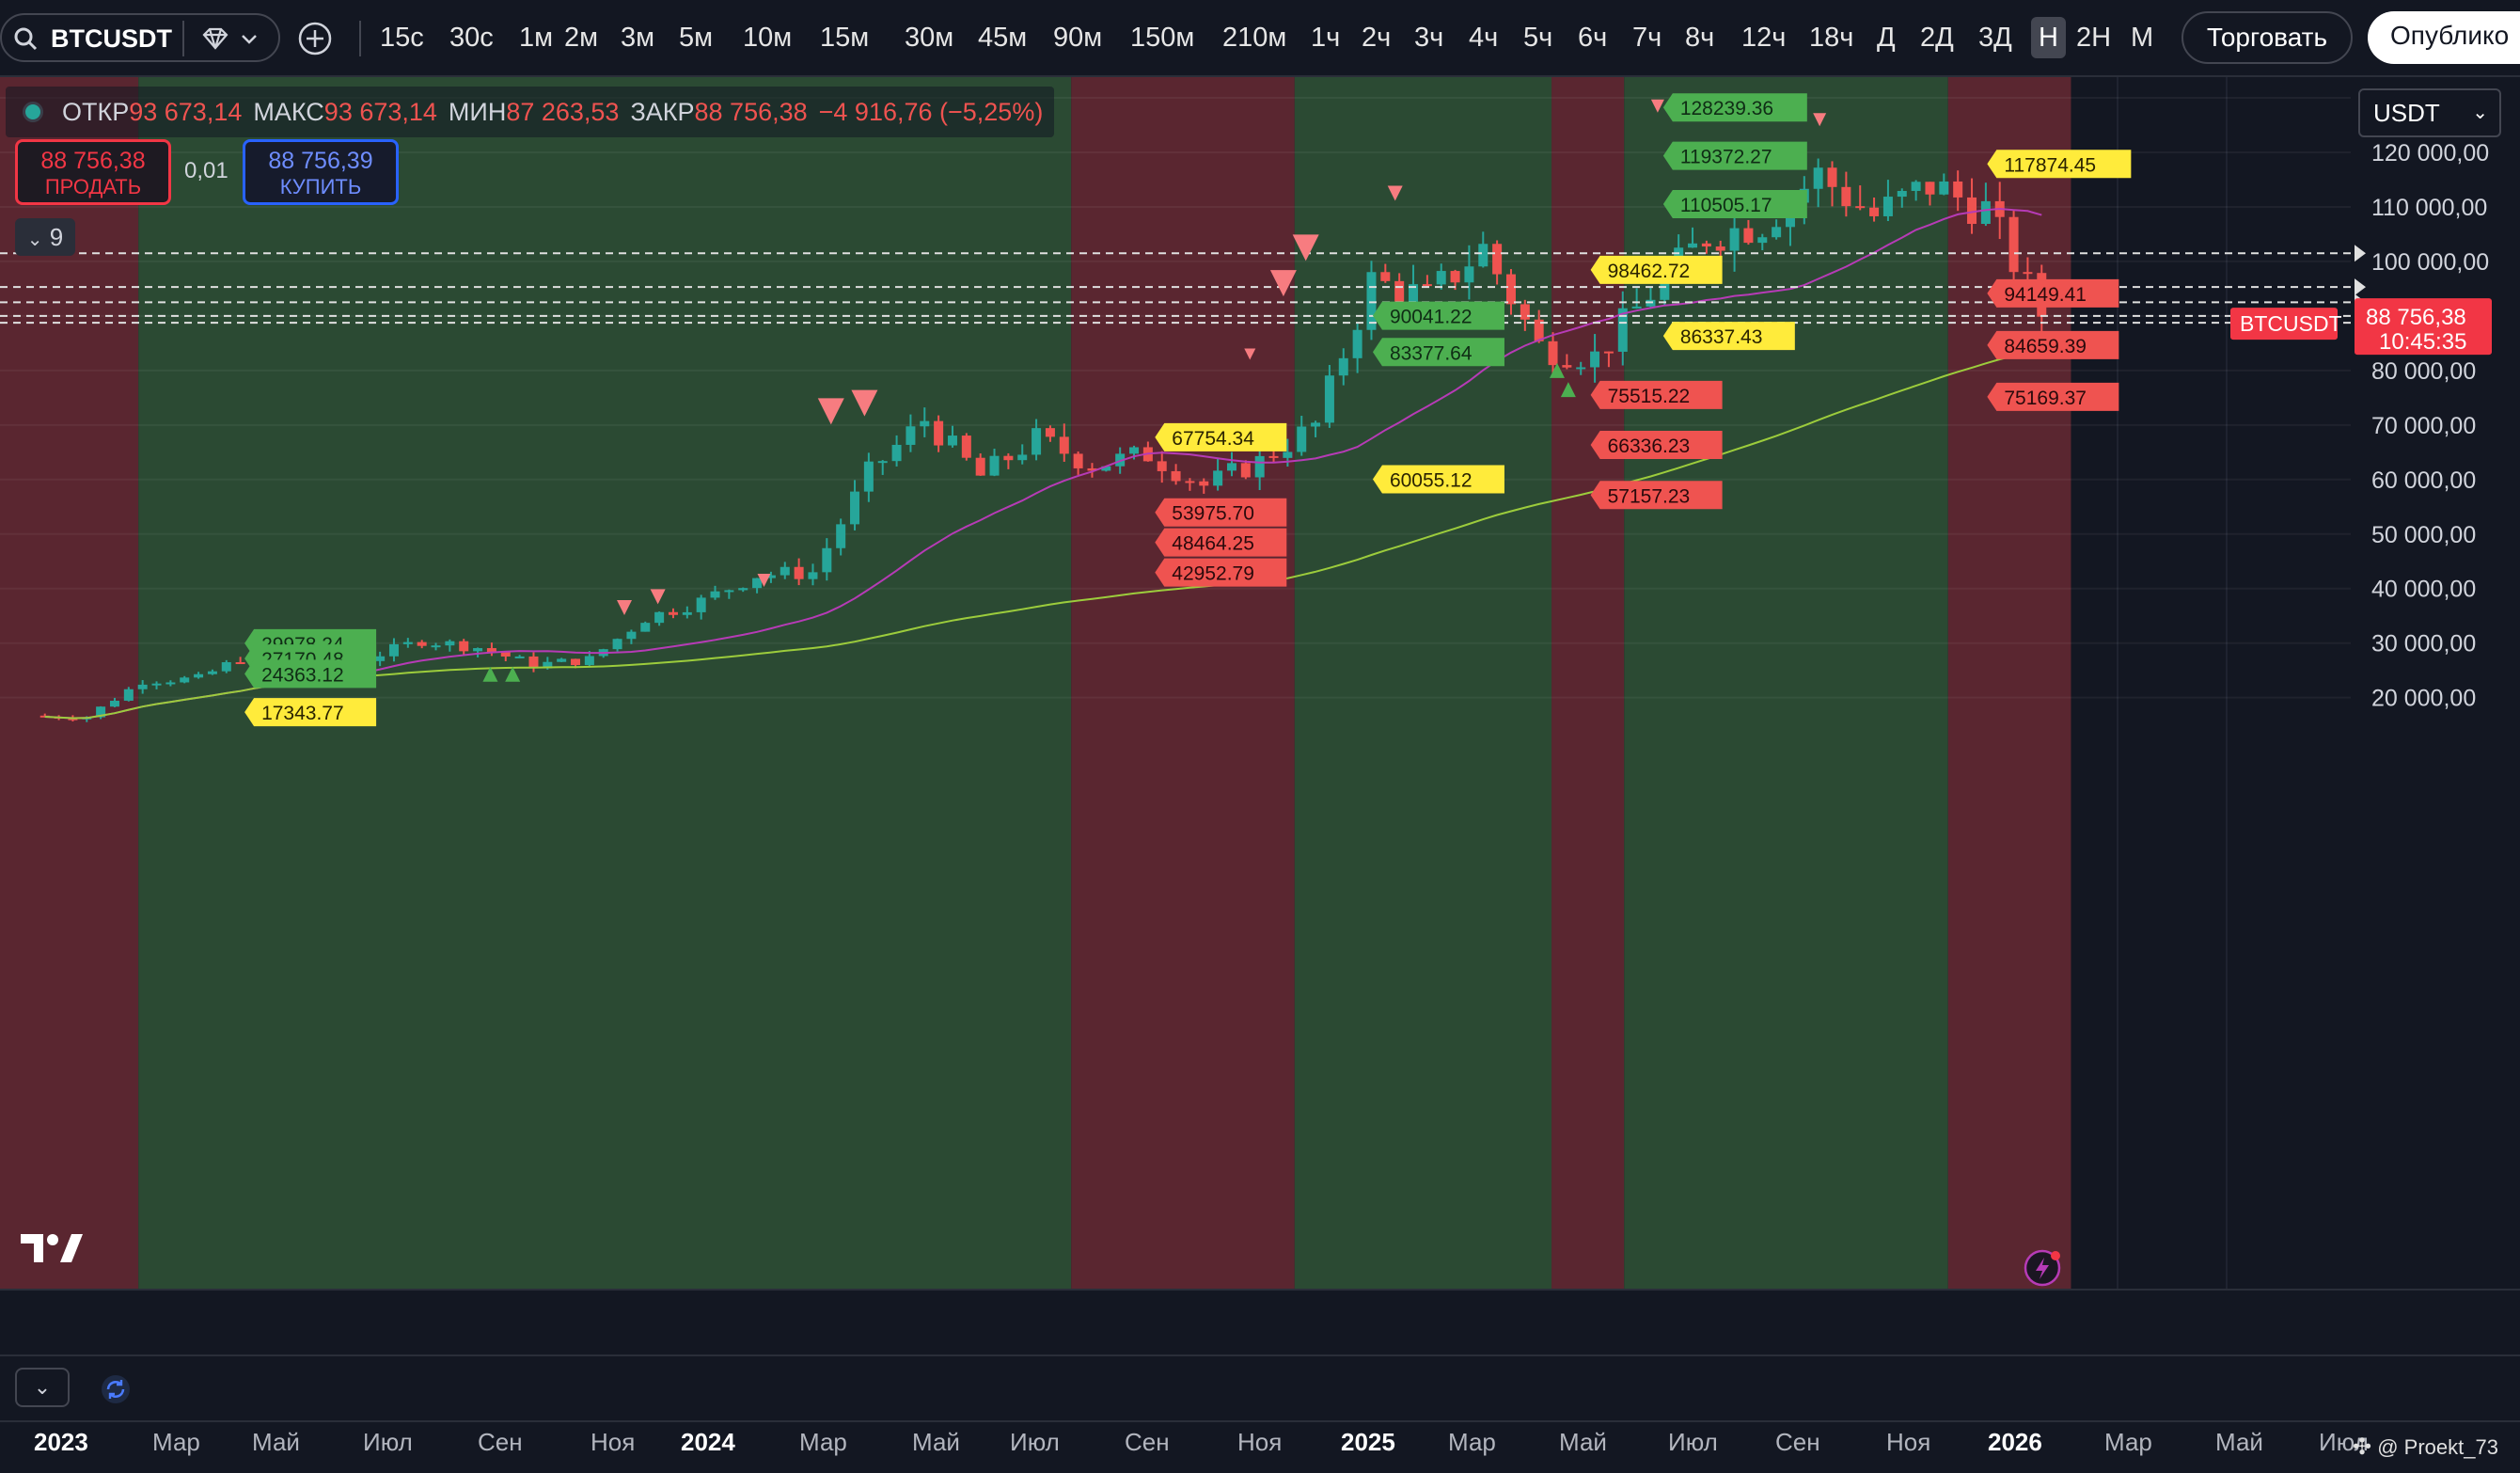 This screenshot has width=2520, height=1473. I want to click on interval-14: 2ч, so click(1377, 38).